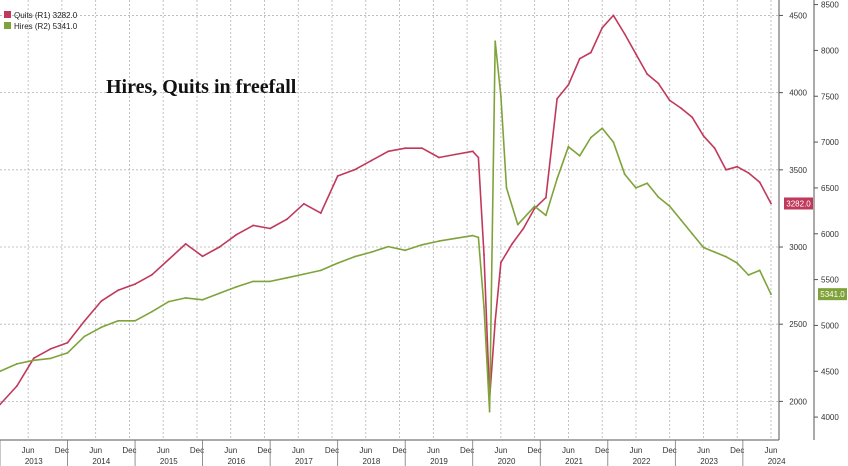 The width and height of the screenshot is (848, 466). I want to click on r2-tick-label: 7000, so click(830, 142).